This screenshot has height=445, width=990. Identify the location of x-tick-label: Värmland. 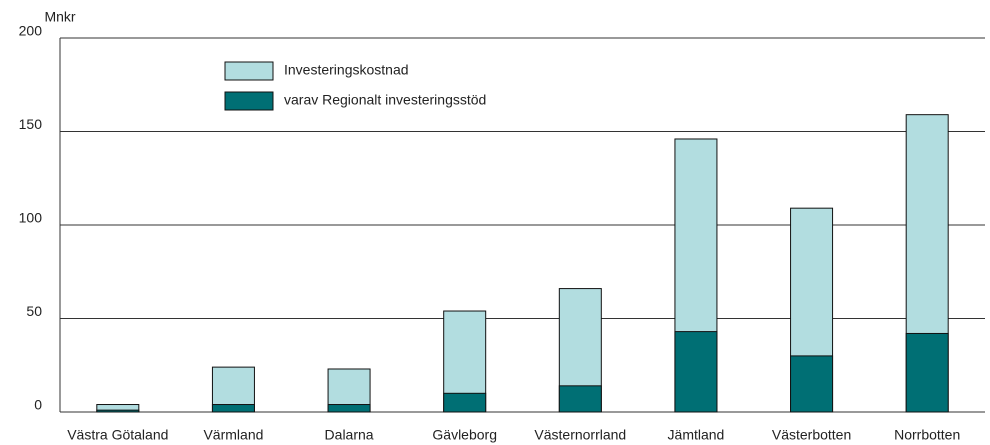
(233, 435).